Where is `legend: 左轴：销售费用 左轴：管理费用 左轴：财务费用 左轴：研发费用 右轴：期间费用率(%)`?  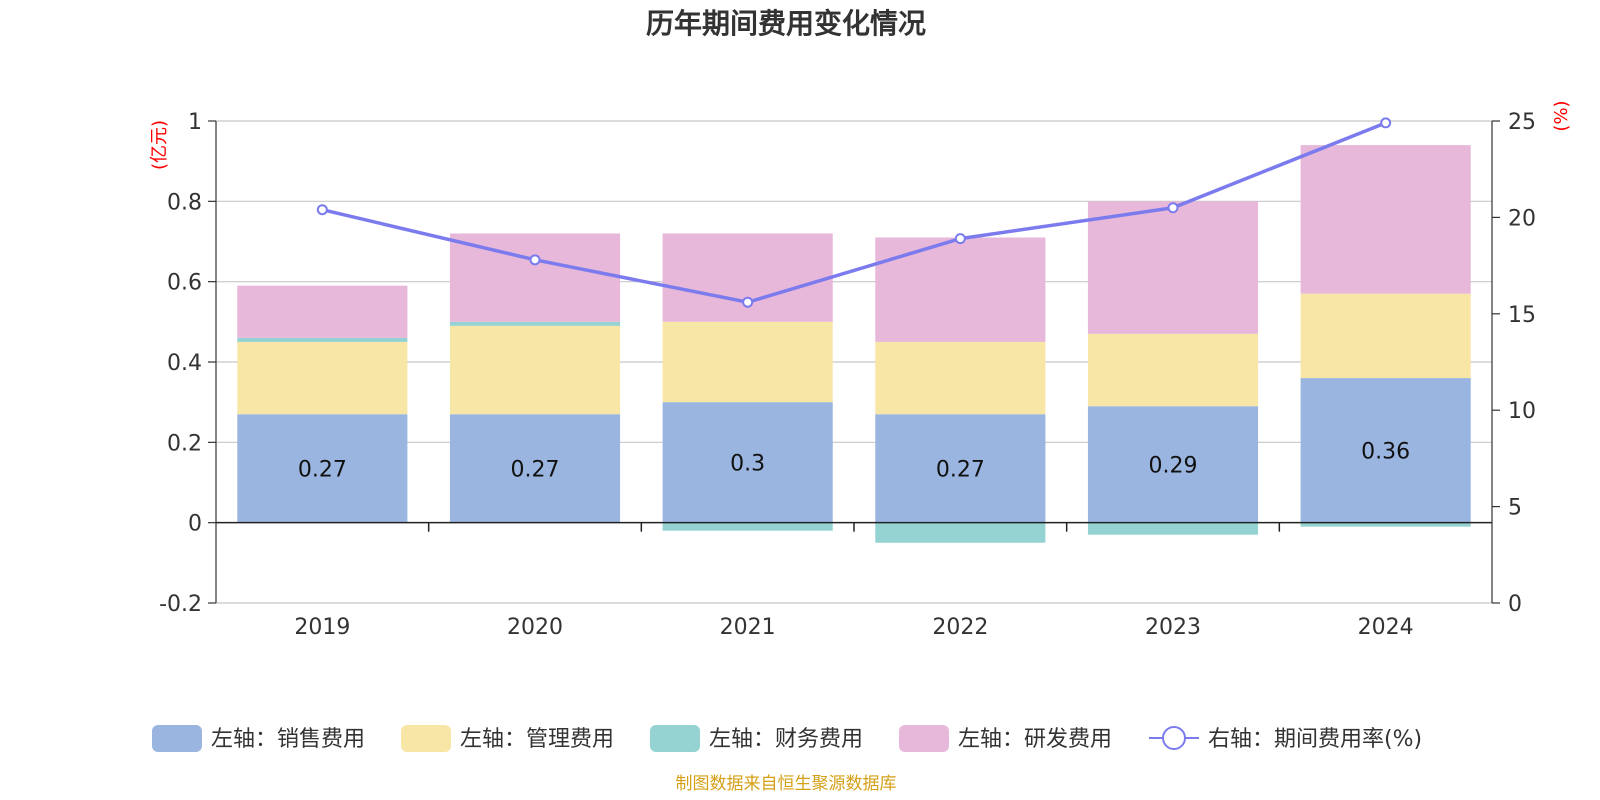
legend: 左轴：销售费用 左轴：管理费用 左轴：财务费用 左轴：研发费用 右轴：期间费用率(%) is located at coordinates (787, 738).